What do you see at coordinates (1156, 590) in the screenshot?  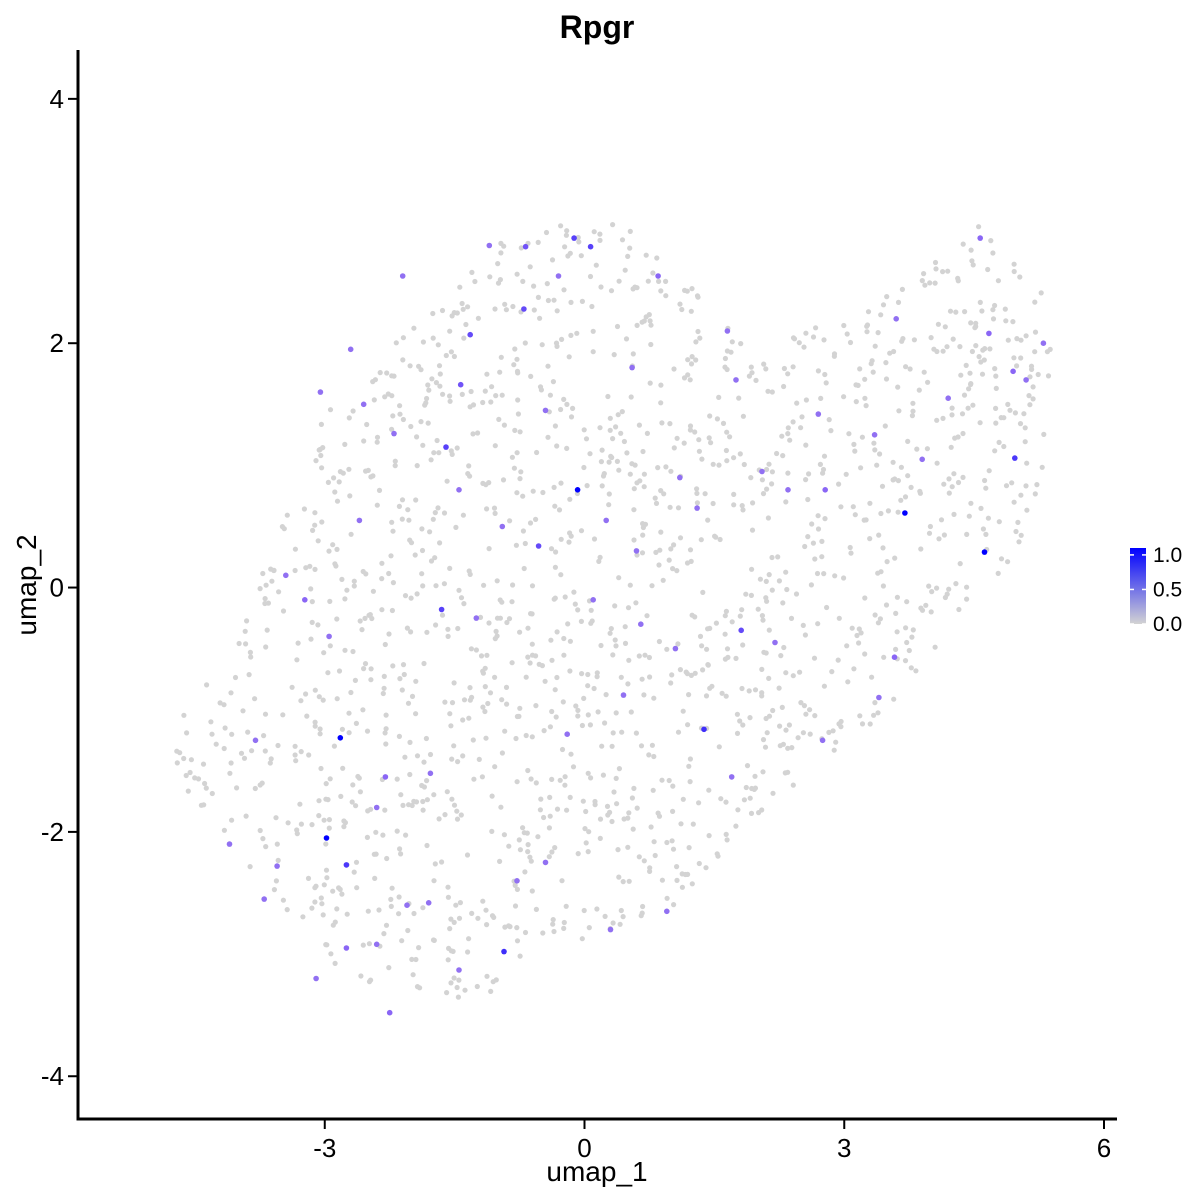 I see `colorbar-legend: 1.00.50.0` at bounding box center [1156, 590].